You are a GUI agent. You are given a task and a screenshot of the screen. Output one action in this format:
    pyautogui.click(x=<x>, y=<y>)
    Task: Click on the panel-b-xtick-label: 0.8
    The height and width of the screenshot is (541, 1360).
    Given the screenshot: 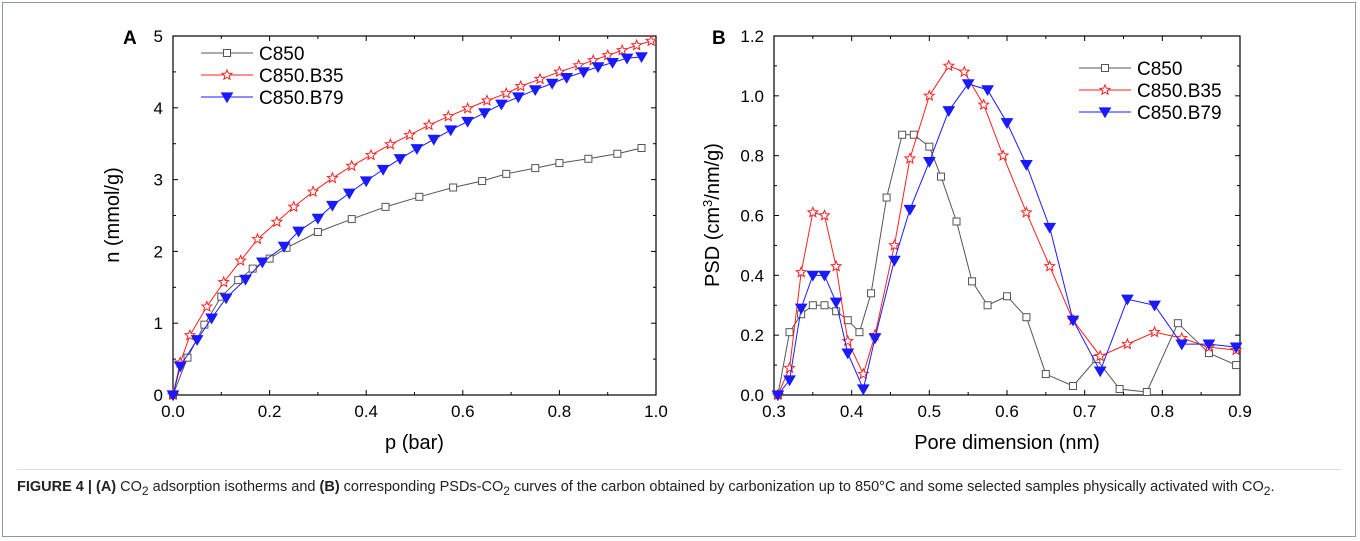 What is the action you would take?
    pyautogui.click(x=1163, y=411)
    